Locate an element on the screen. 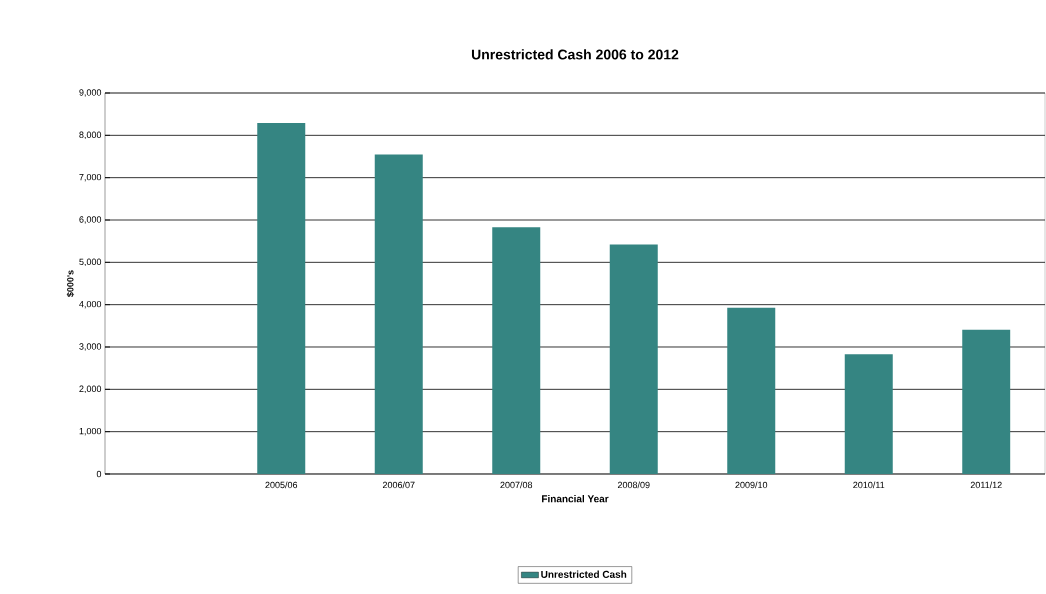 Image resolution: width=1046 pixels, height=594 pixels. y-tick-label: 1,000 is located at coordinates (90, 431).